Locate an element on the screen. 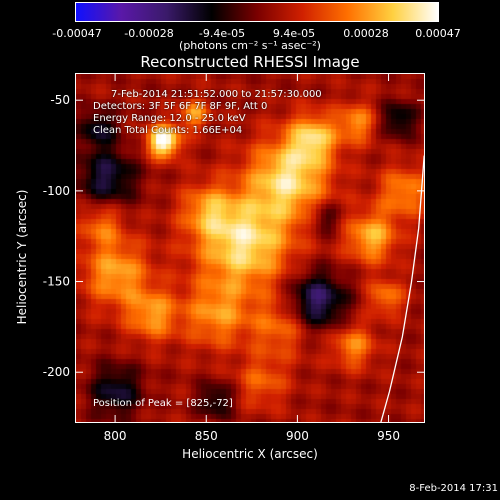  colorbar-tick: -0.00047 is located at coordinates (77, 33).